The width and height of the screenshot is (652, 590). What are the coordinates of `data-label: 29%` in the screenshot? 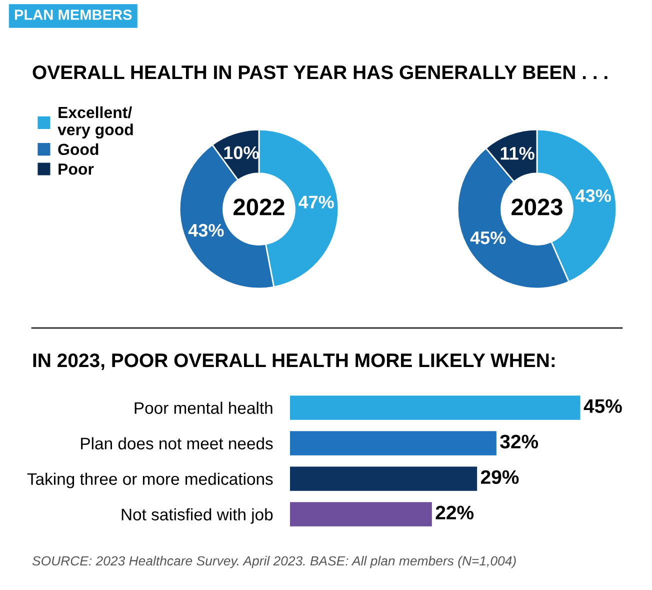 It's located at (499, 477).